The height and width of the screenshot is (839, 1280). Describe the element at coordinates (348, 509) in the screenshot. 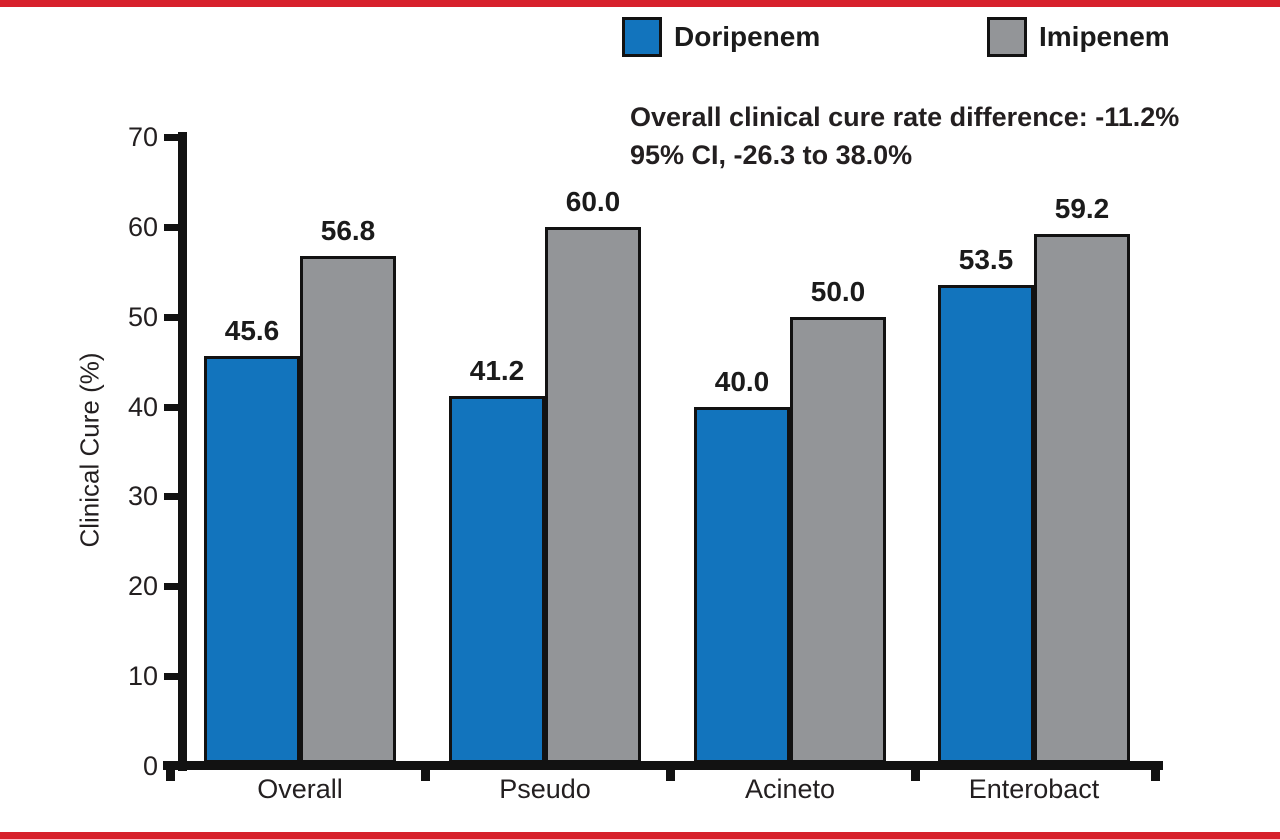

I see `bar-imipenem-overall` at that location.